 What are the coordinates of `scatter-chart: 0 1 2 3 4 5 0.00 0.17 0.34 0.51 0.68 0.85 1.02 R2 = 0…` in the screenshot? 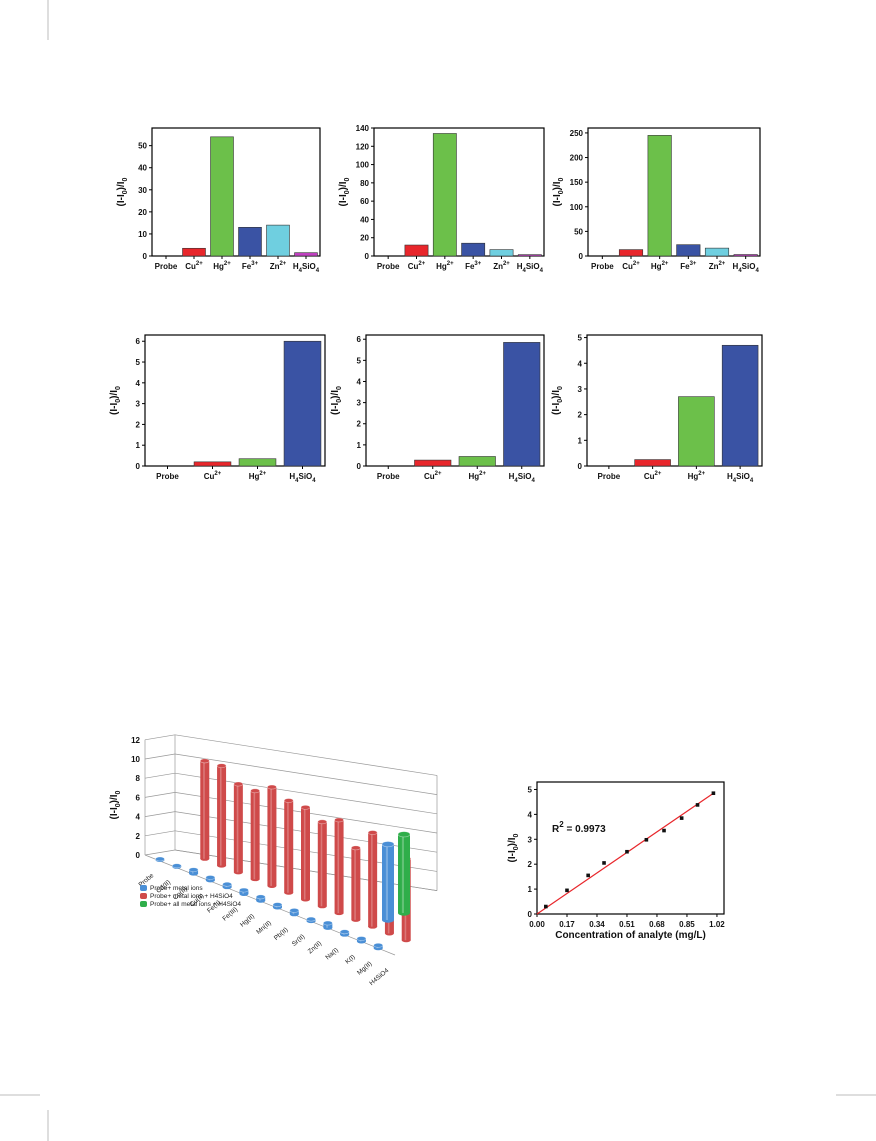 It's located at (616, 861).